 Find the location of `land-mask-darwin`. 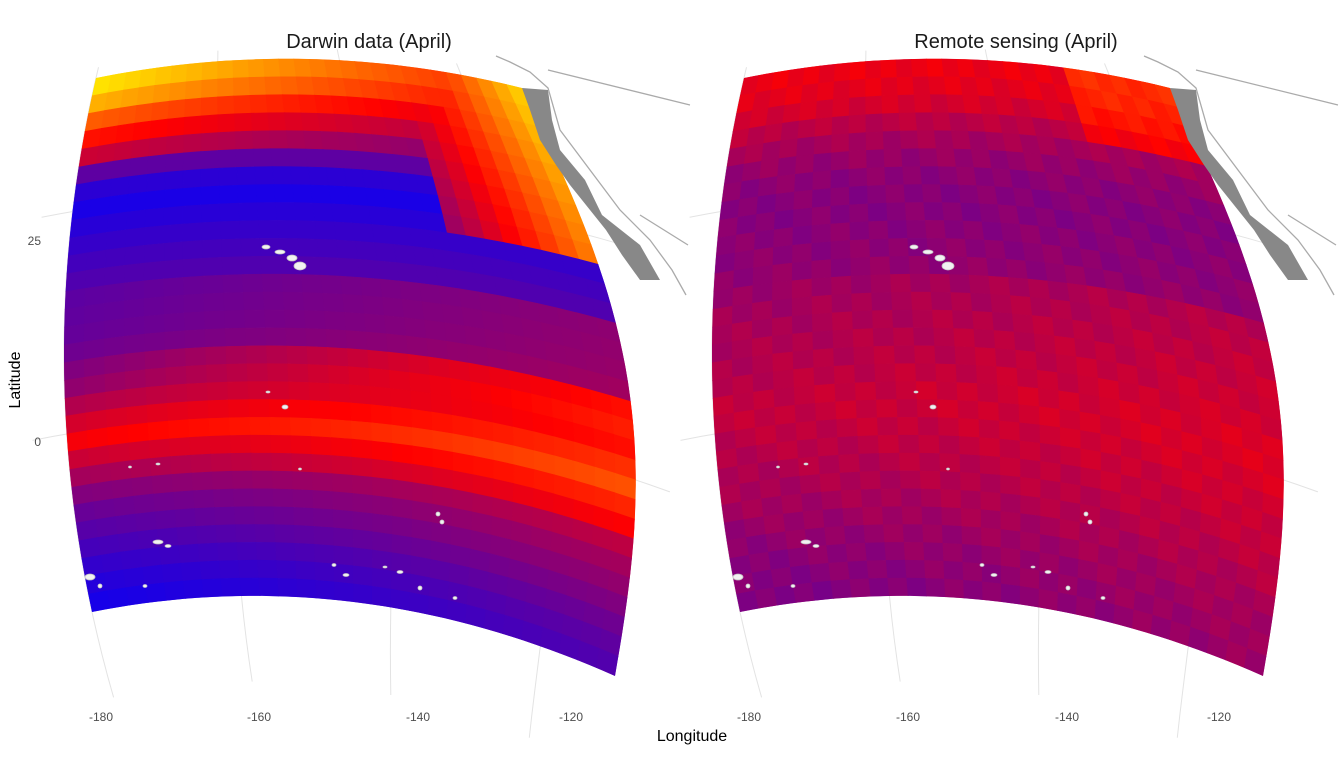

land-mask-darwin is located at coordinates (593, 175).